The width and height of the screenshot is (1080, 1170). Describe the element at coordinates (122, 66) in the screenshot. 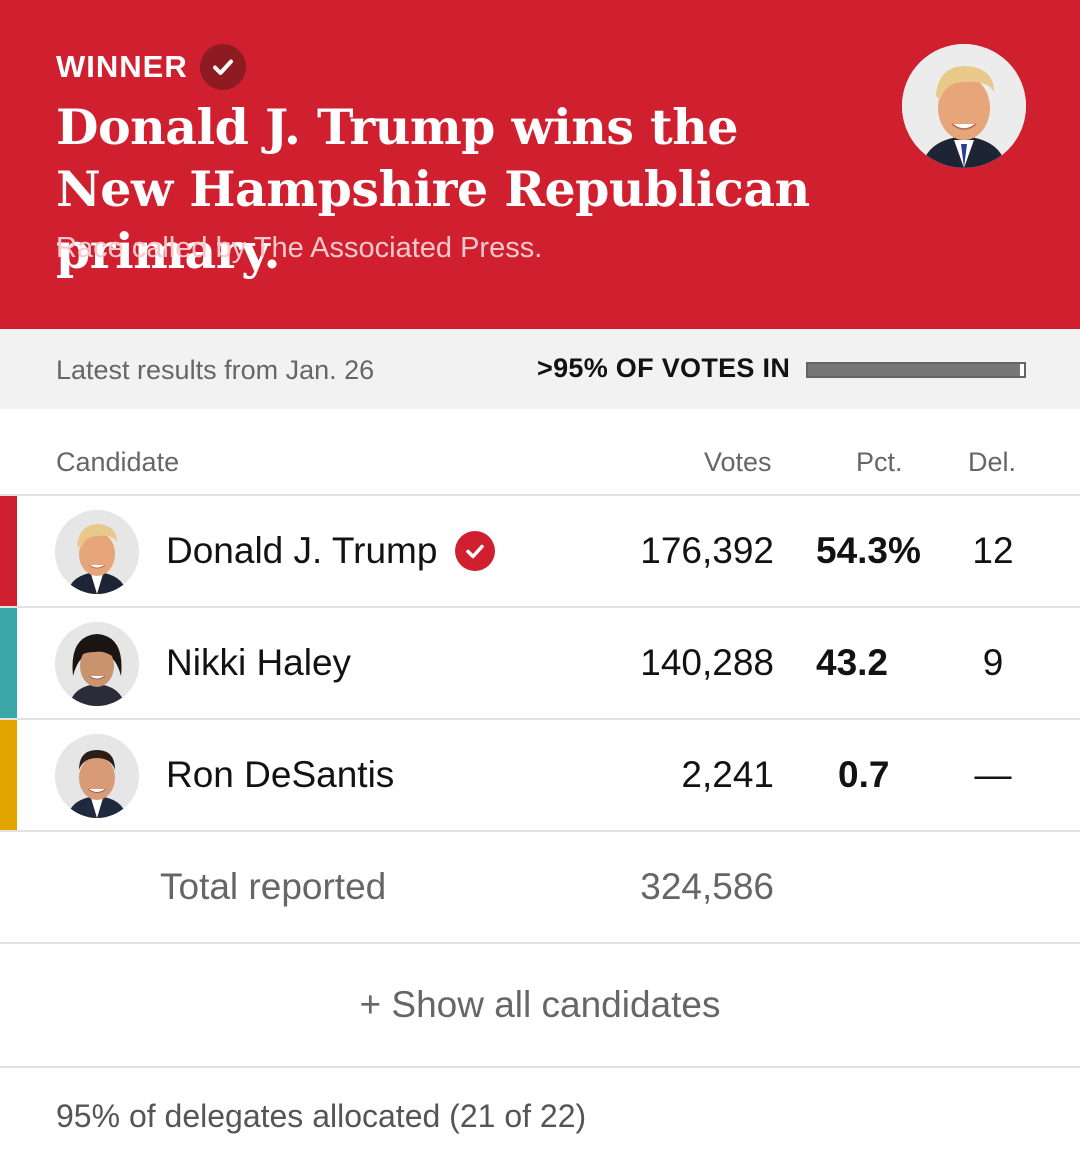

I see `winner-label: WINNER` at that location.